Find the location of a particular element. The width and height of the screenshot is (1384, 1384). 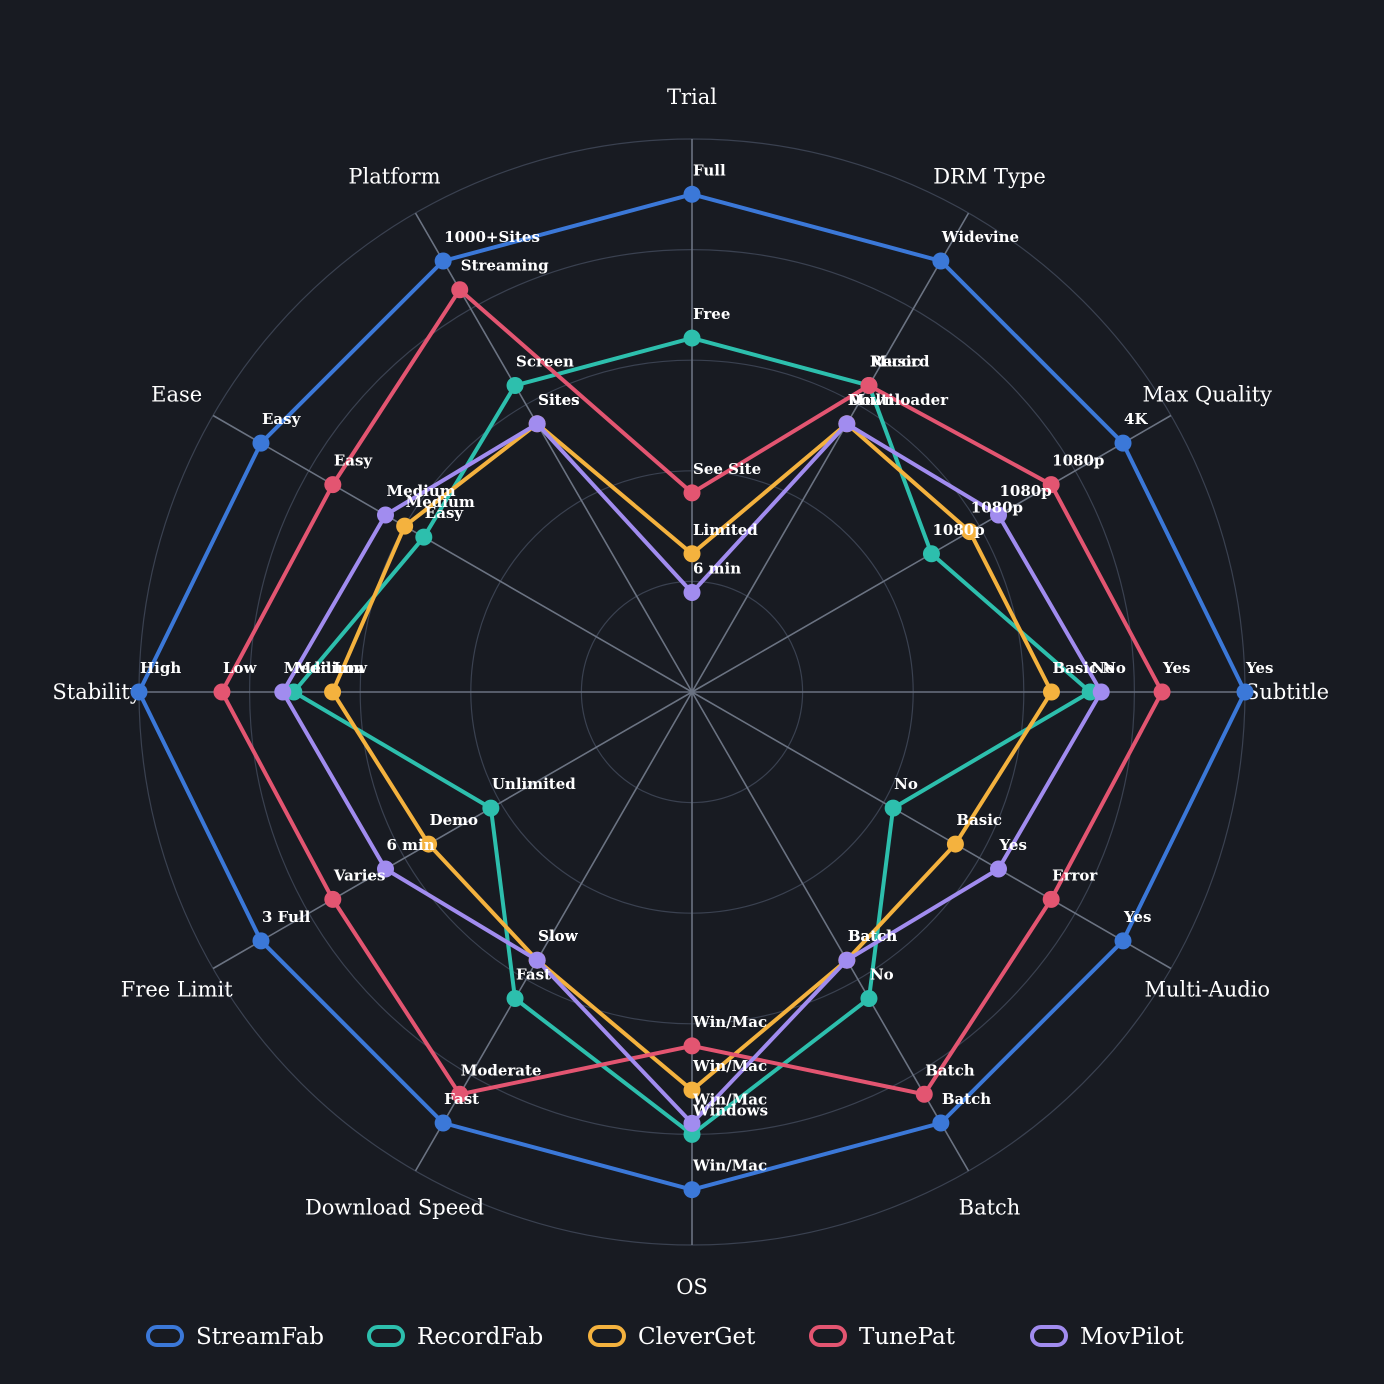

point-cleverget-os is located at coordinates (692, 1090).